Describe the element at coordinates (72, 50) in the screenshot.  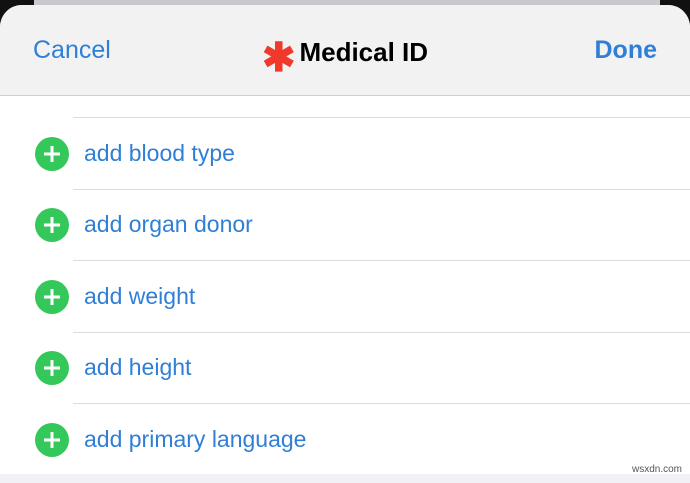
I see `cancel-button: Cancel` at that location.